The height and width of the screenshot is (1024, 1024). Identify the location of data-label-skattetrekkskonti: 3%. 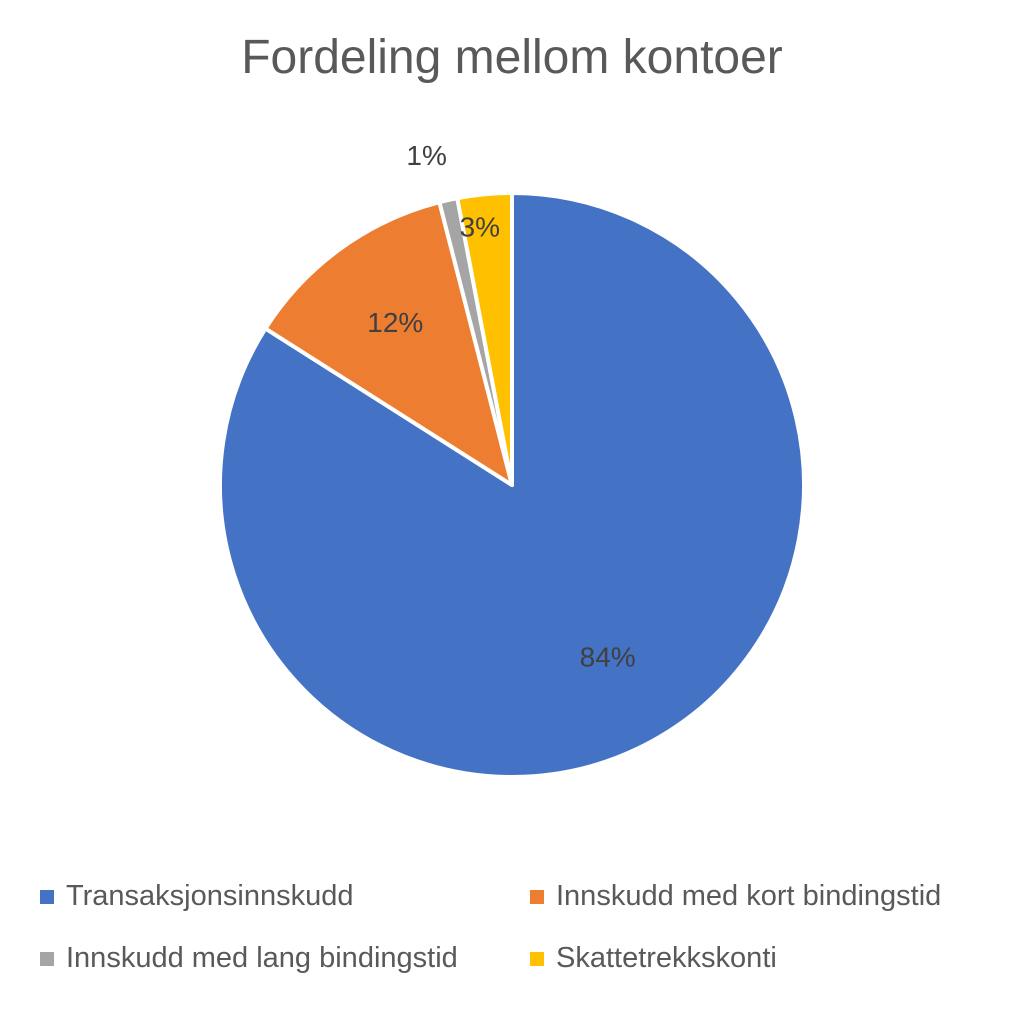
(480, 227).